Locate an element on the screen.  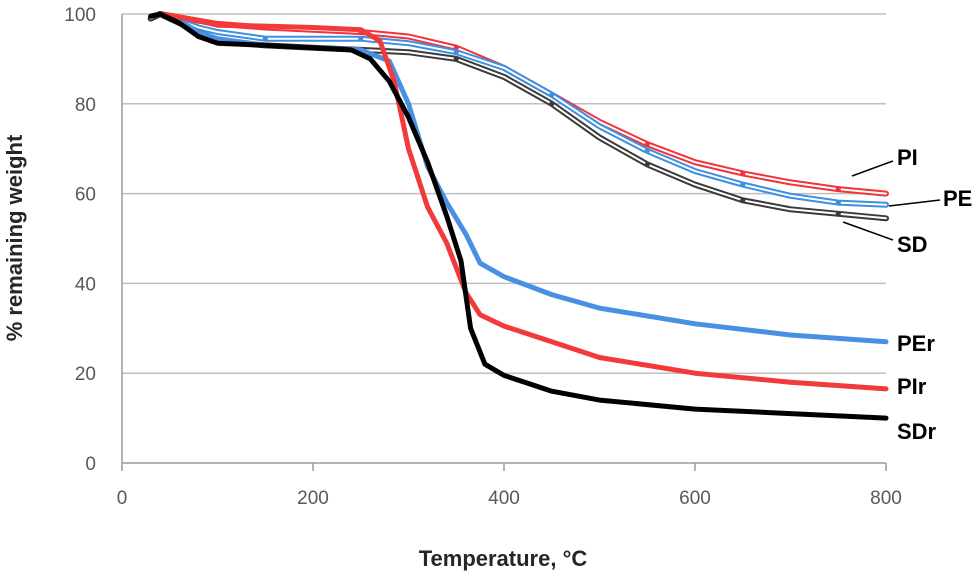
series-label-sdr: SDr is located at coordinates (917, 431).